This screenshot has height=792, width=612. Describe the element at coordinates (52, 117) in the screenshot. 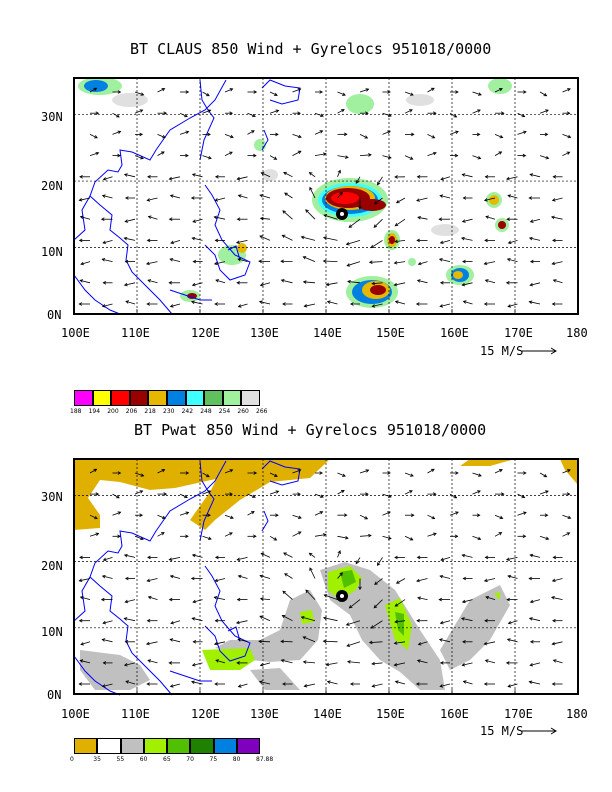

I see `p1-lat-30: 30N` at that location.